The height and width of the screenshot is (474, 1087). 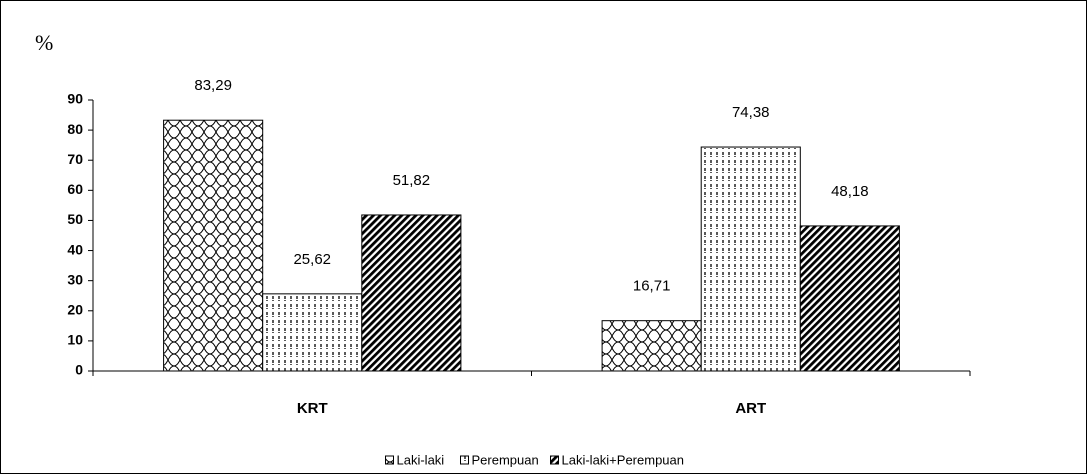 What do you see at coordinates (75, 219) in the screenshot?
I see `y-tick-label: 50` at bounding box center [75, 219].